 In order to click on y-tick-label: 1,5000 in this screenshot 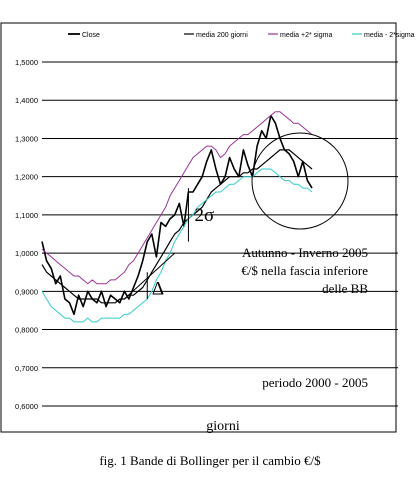, I will do `click(26, 62)`.